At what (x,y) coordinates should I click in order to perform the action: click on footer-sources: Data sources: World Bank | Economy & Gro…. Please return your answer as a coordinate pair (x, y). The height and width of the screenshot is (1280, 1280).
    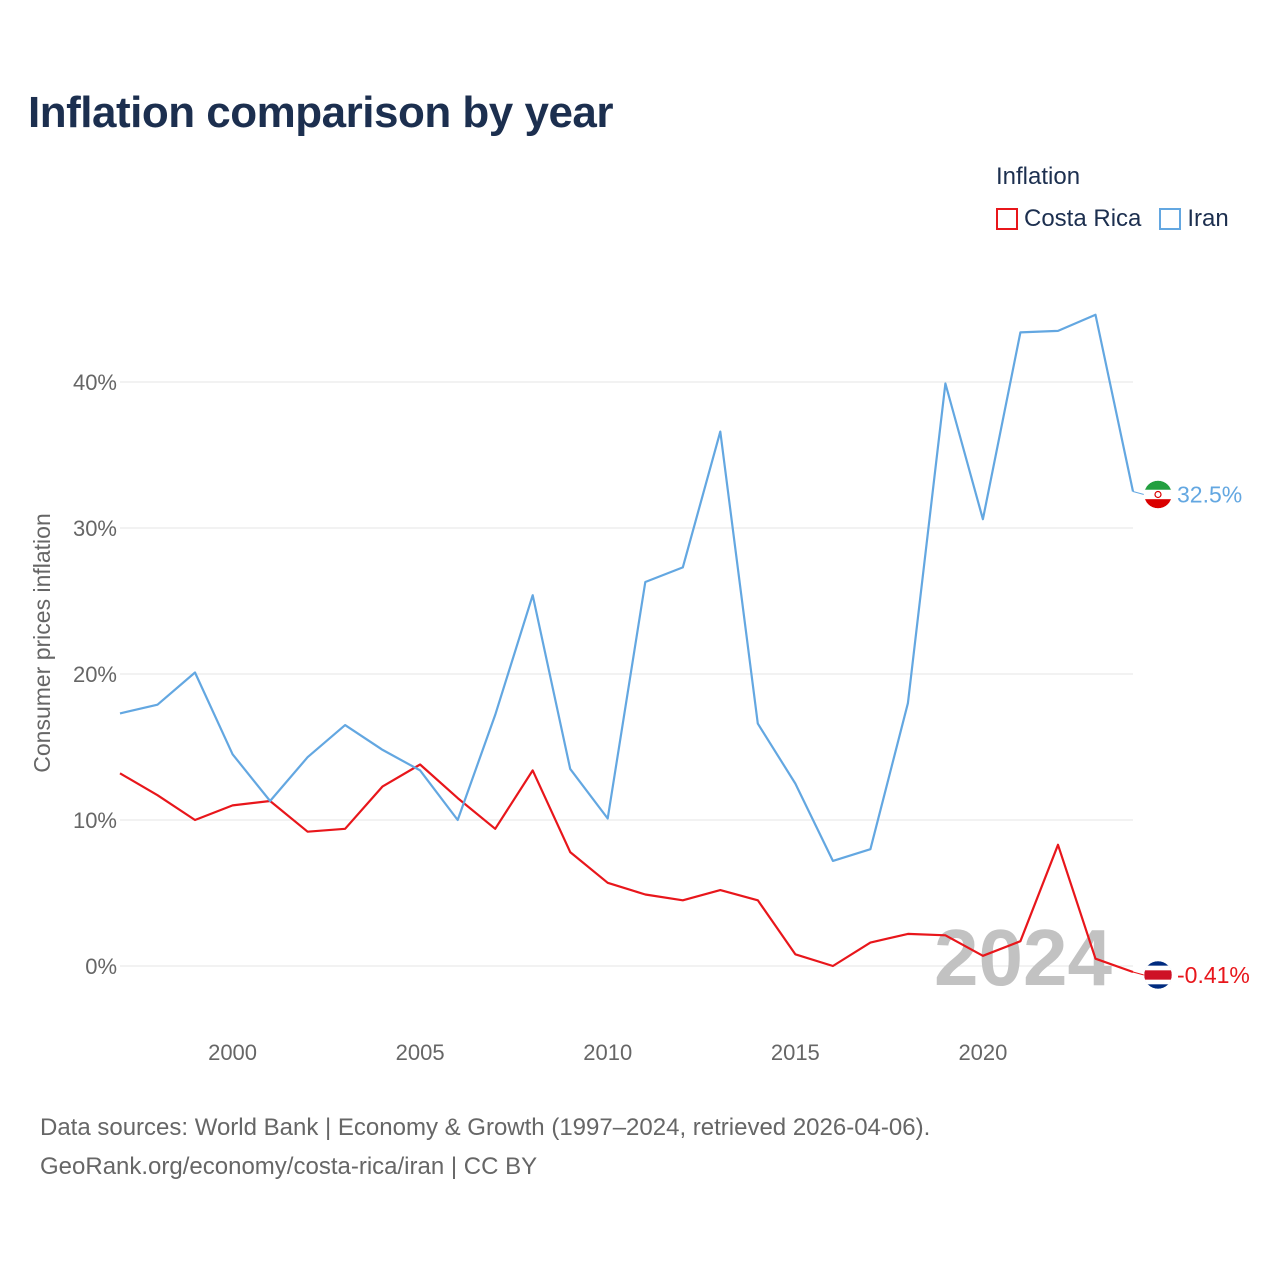
    Looking at the image, I should click on (485, 1127).